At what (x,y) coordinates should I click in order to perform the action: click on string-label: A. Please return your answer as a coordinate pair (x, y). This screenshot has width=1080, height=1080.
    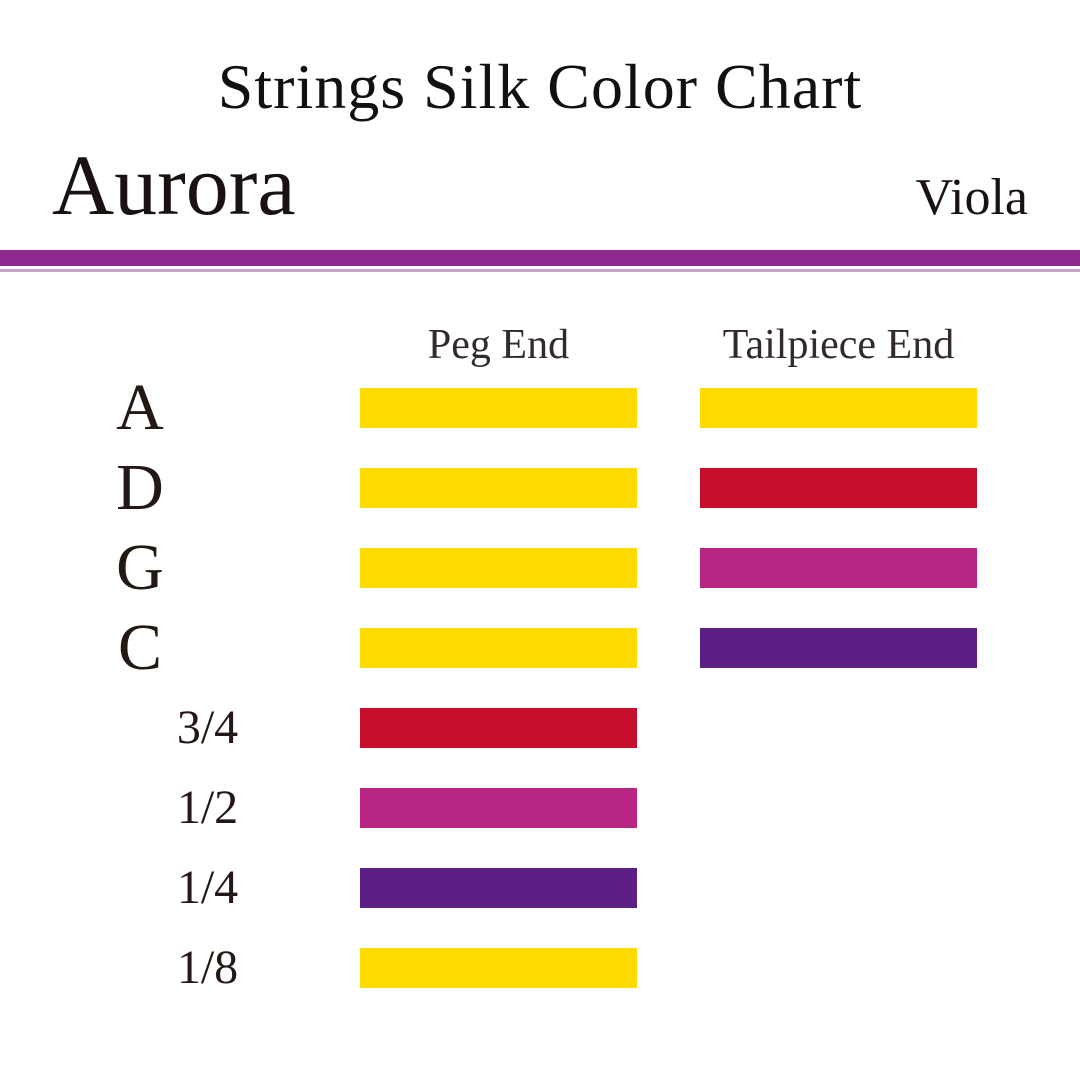
    Looking at the image, I should click on (140, 407).